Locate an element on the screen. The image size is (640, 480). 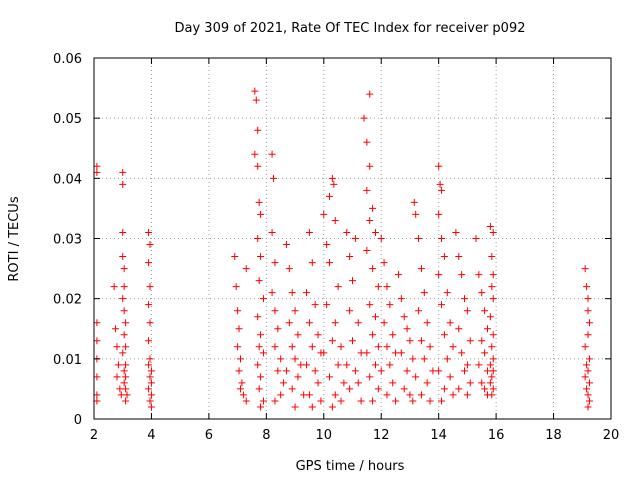
y-tick-label: 0.06 is located at coordinates (67, 59).